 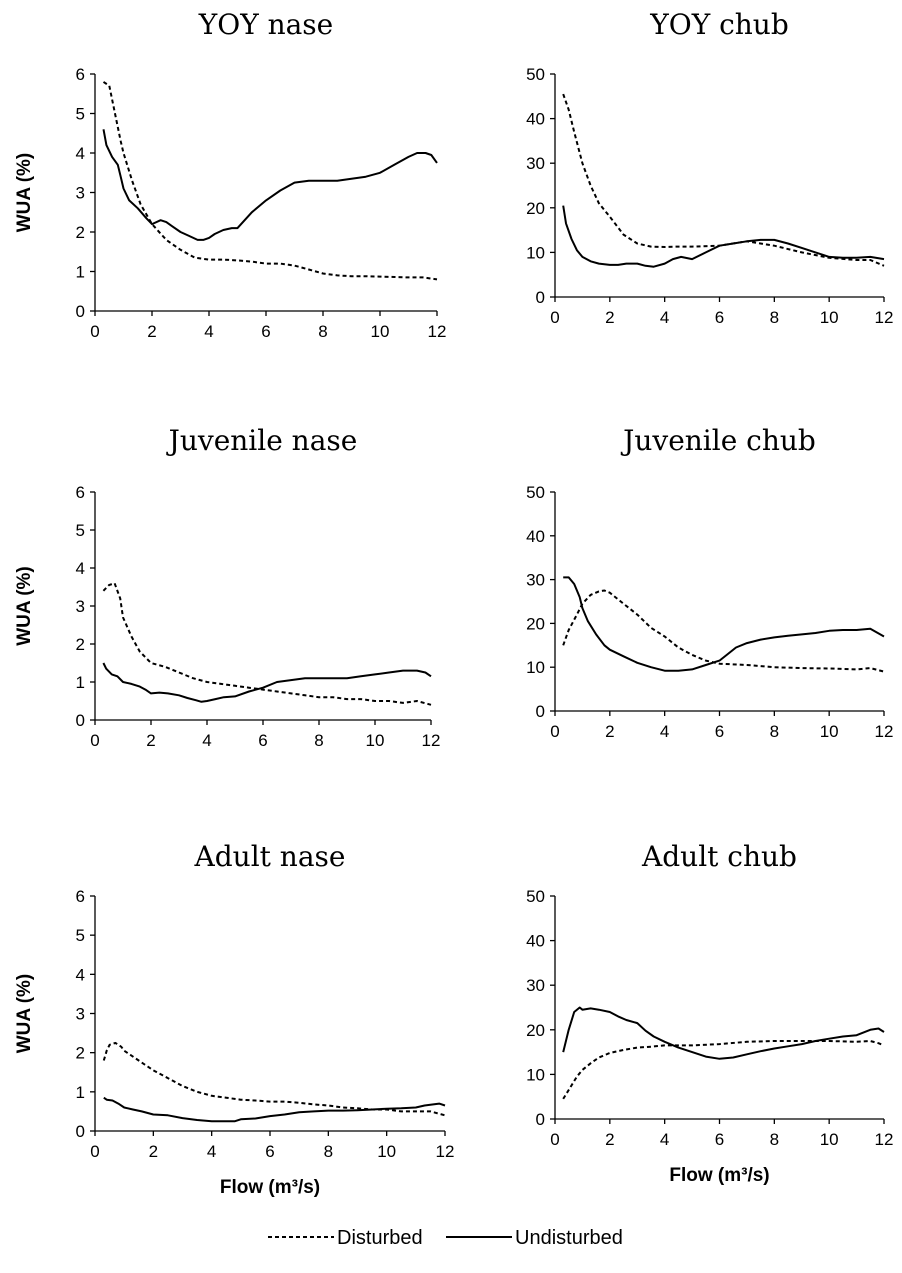 What do you see at coordinates (719, 24) in the screenshot?
I see `chart-title: YOY chub` at bounding box center [719, 24].